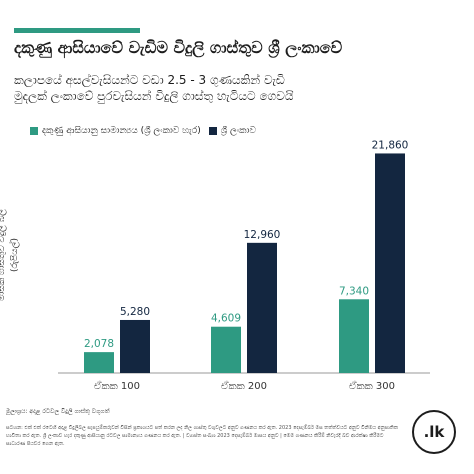  Describe the element at coordinates (99, 344) in the screenshot. I see `data-label-south-asia-0: 2,078` at that location.